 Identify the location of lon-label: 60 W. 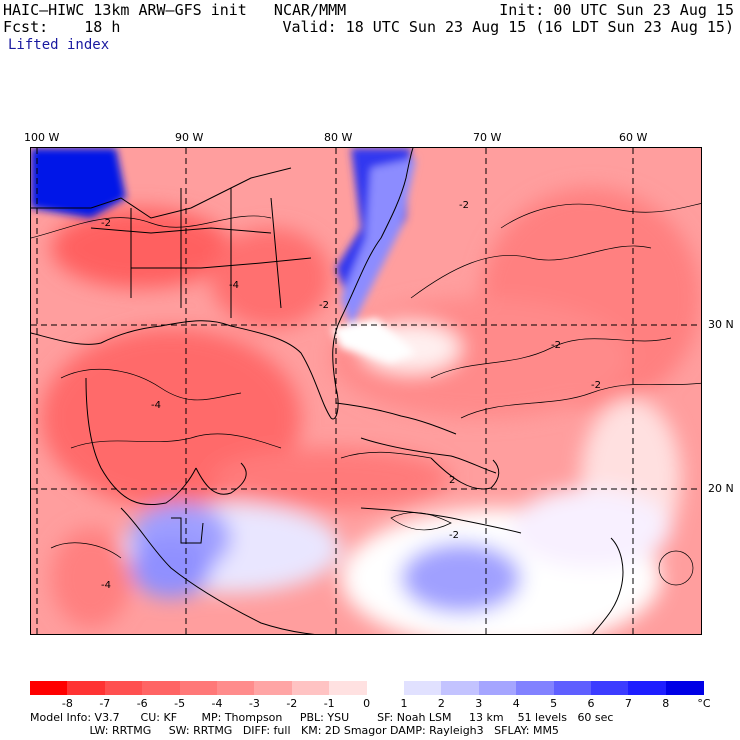
(633, 137).